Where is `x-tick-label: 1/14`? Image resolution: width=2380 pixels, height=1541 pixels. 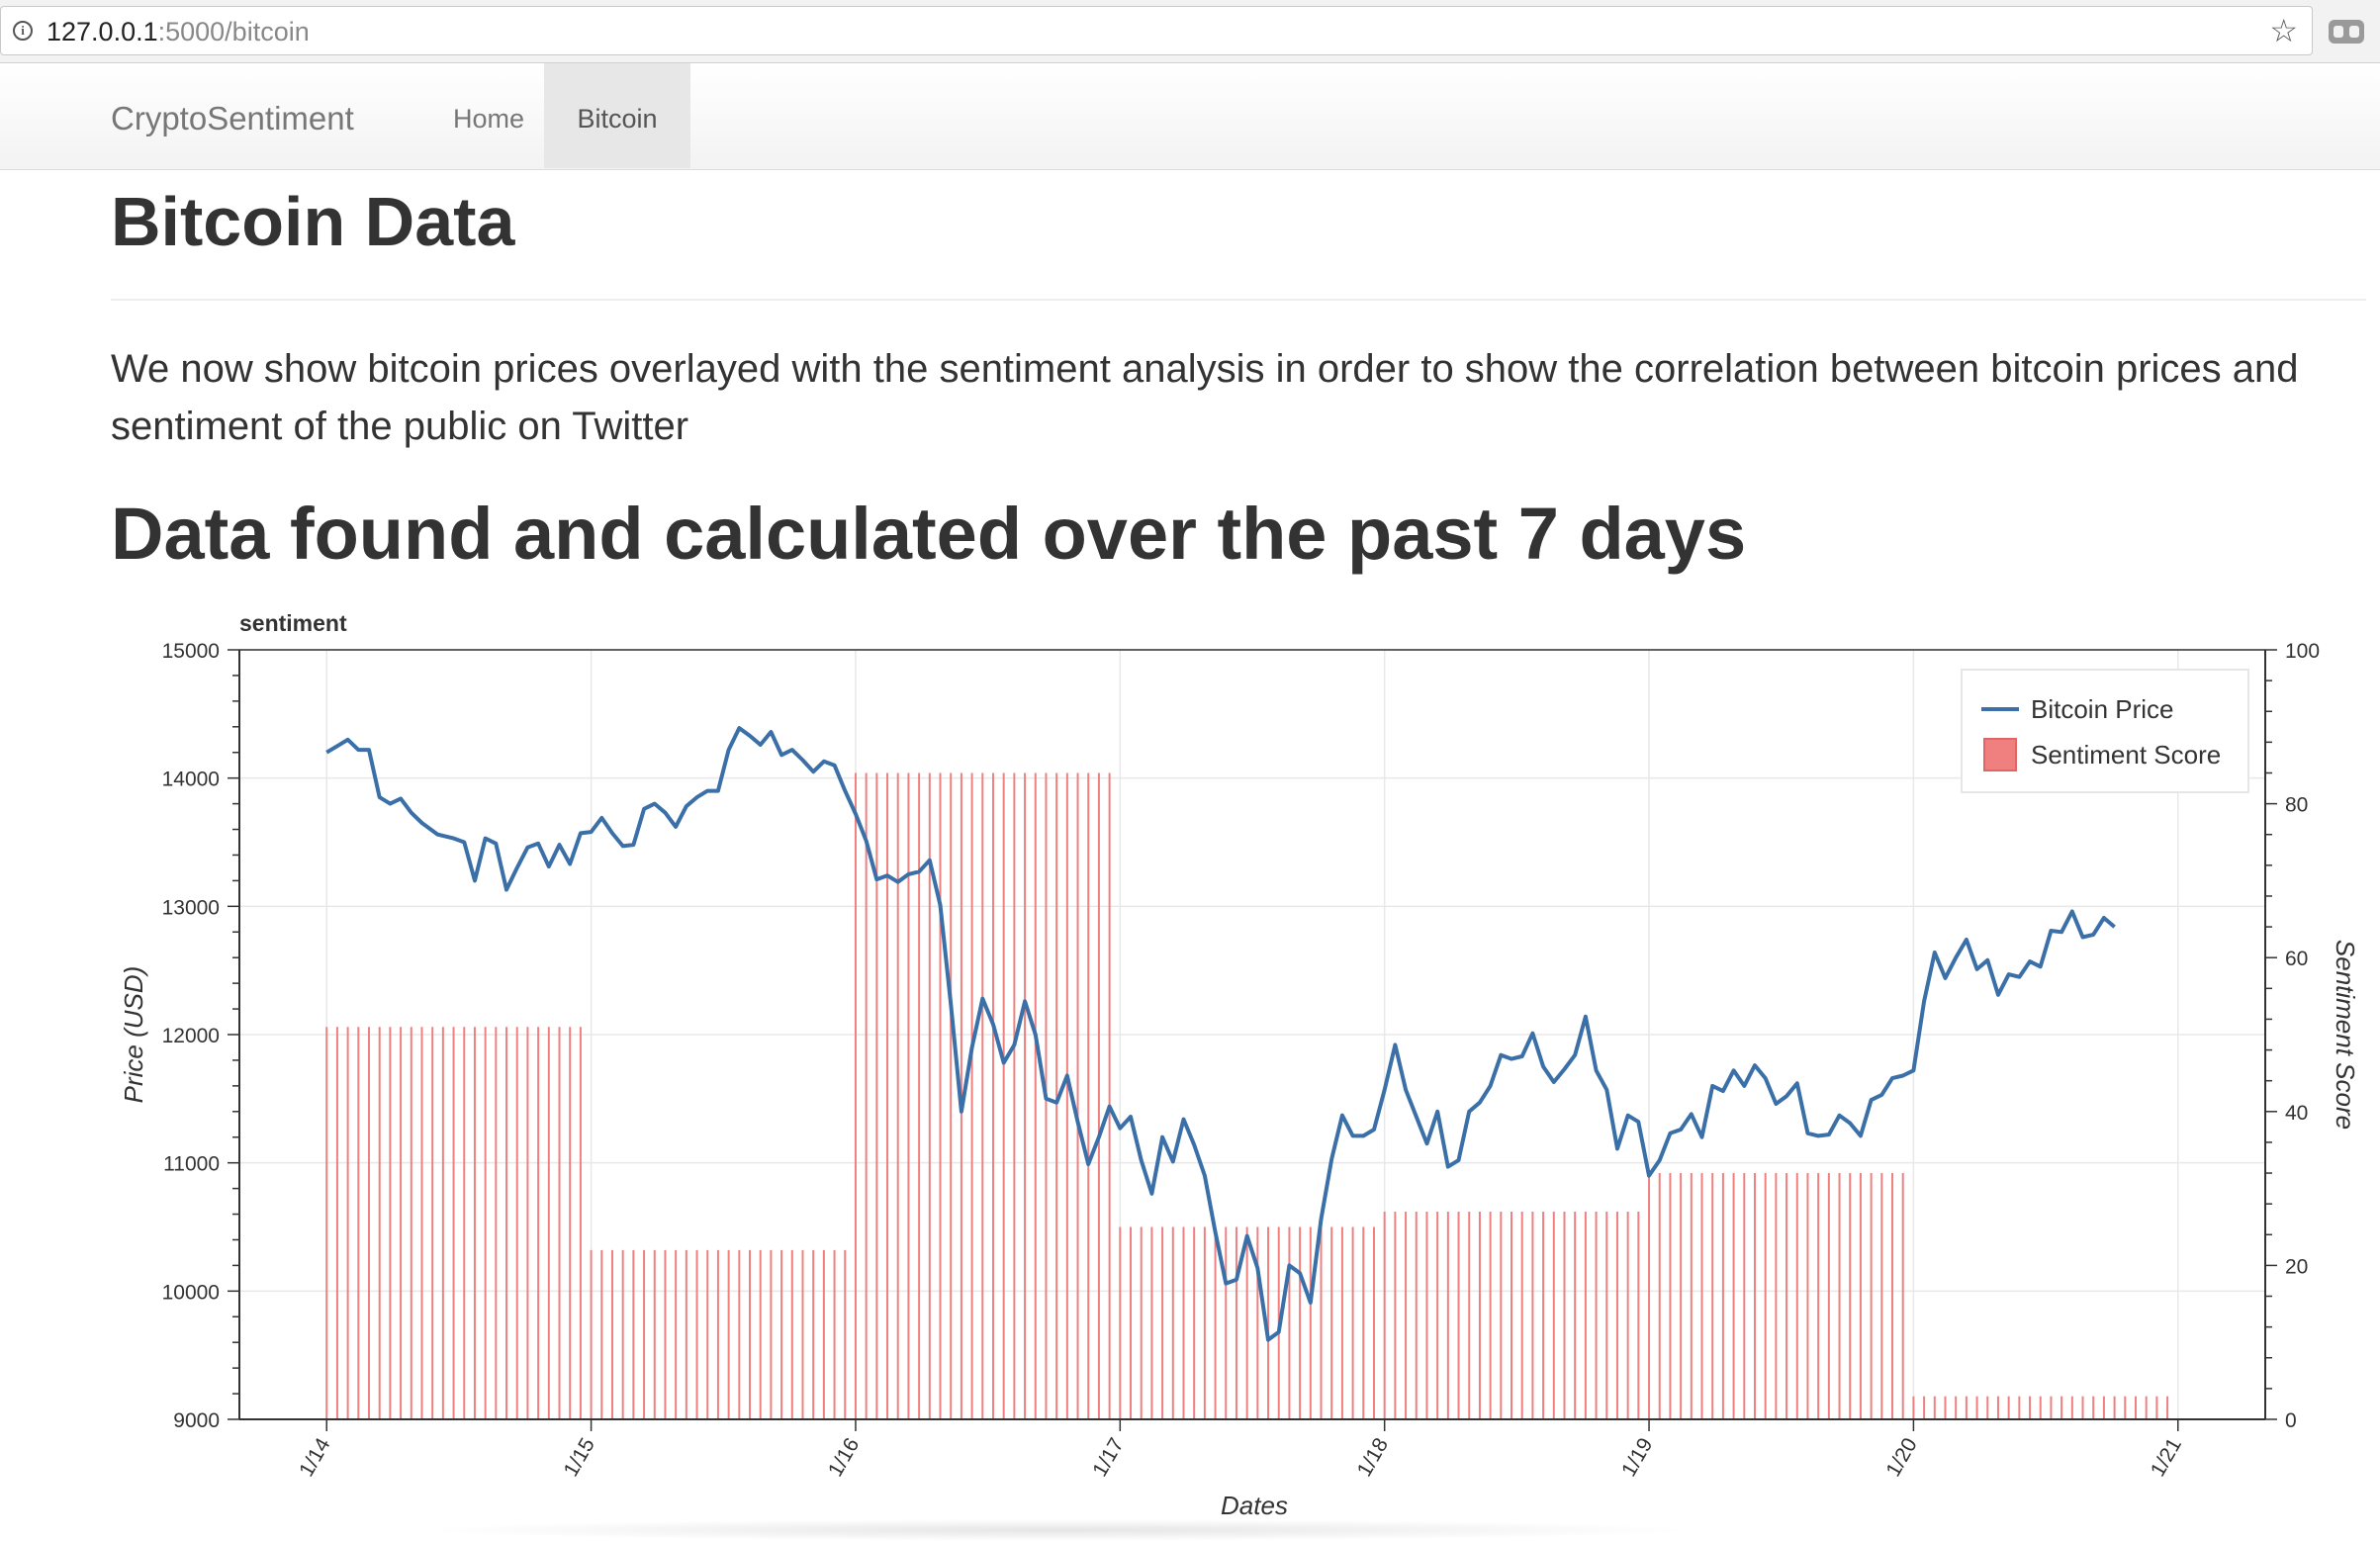
x-tick-label: 1/14 is located at coordinates (315, 1457).